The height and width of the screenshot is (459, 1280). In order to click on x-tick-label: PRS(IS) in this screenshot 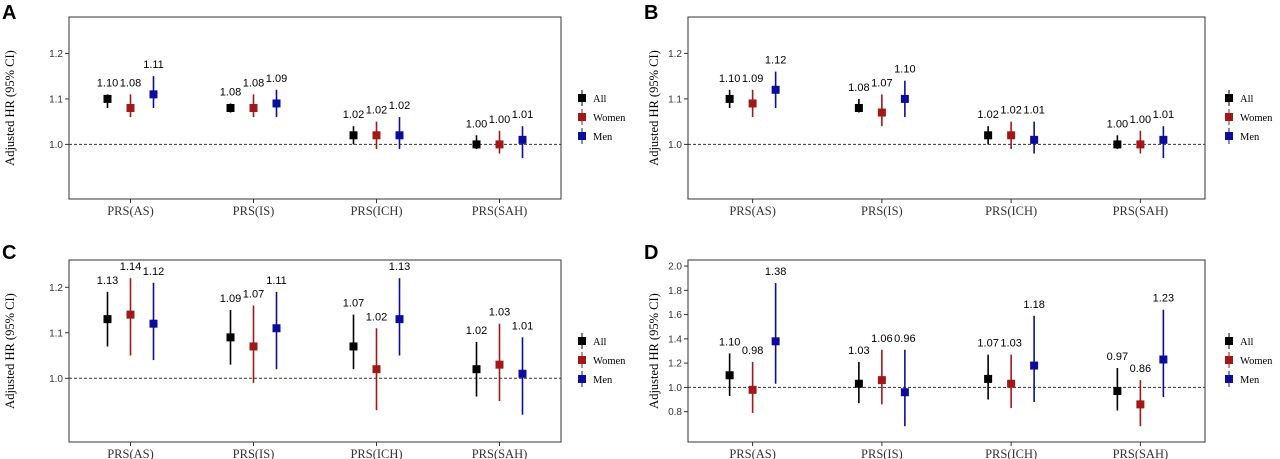, I will do `click(254, 211)`.